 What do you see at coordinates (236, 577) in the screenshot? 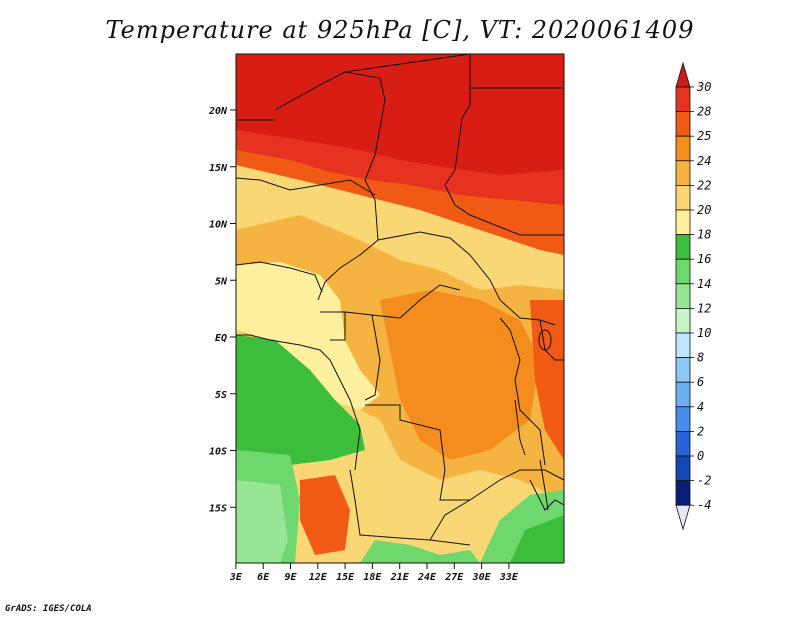
I see `lon-tick-label: 3E` at bounding box center [236, 577].